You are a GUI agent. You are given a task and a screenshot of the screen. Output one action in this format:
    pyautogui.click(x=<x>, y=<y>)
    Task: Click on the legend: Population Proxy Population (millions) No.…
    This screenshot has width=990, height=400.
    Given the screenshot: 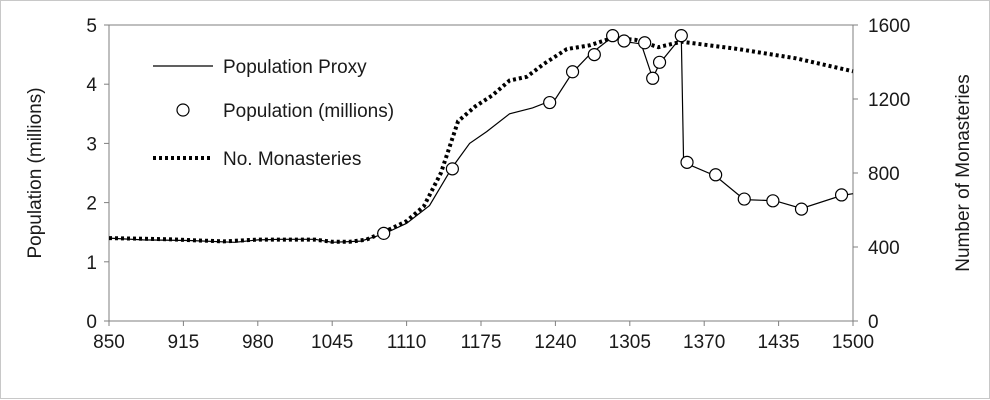 What is the action you would take?
    pyautogui.click(x=273, y=113)
    